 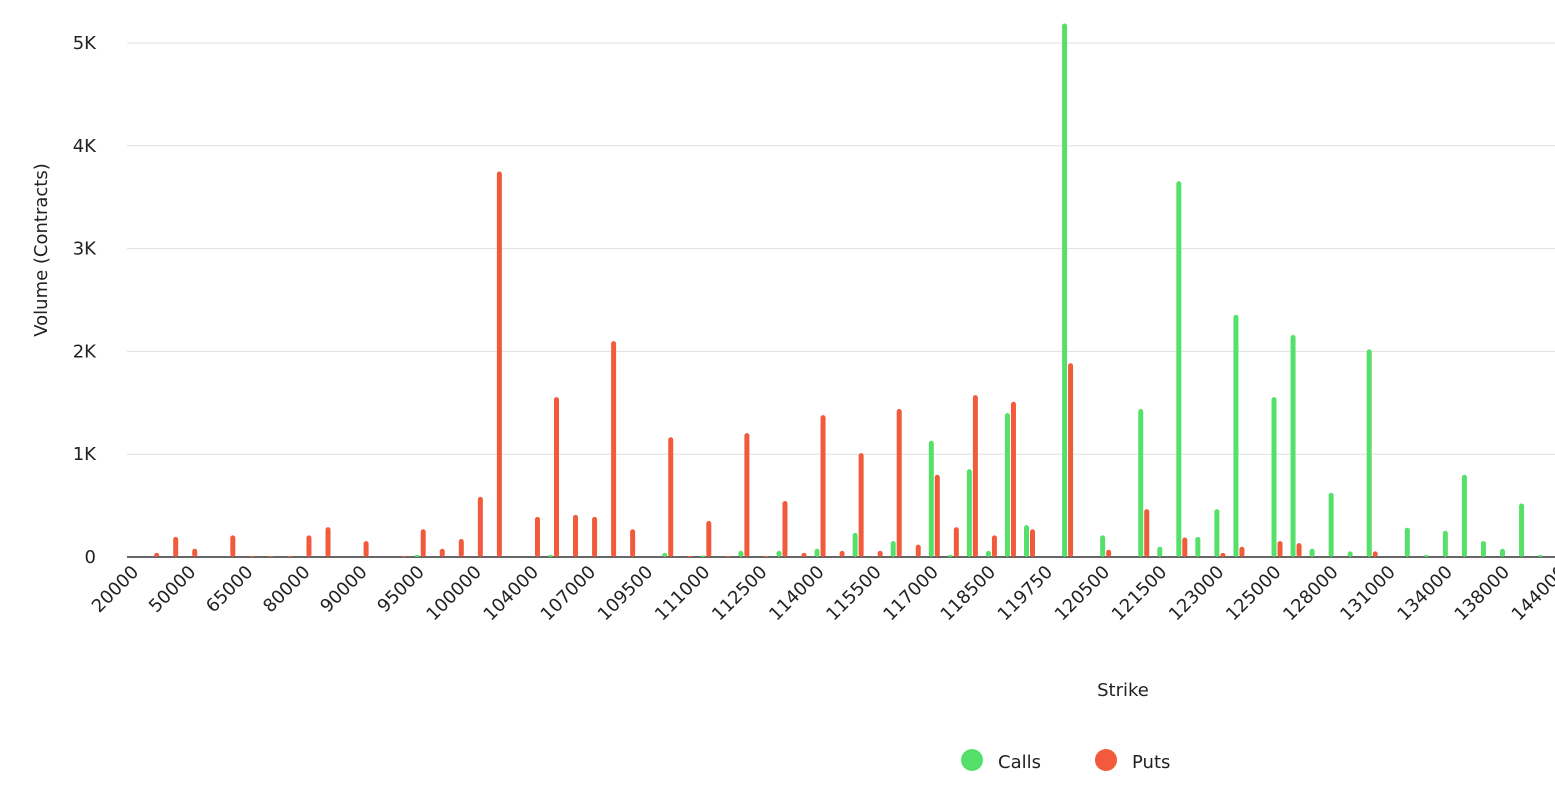 I want to click on y-tick-label: 0, so click(x=90, y=557).